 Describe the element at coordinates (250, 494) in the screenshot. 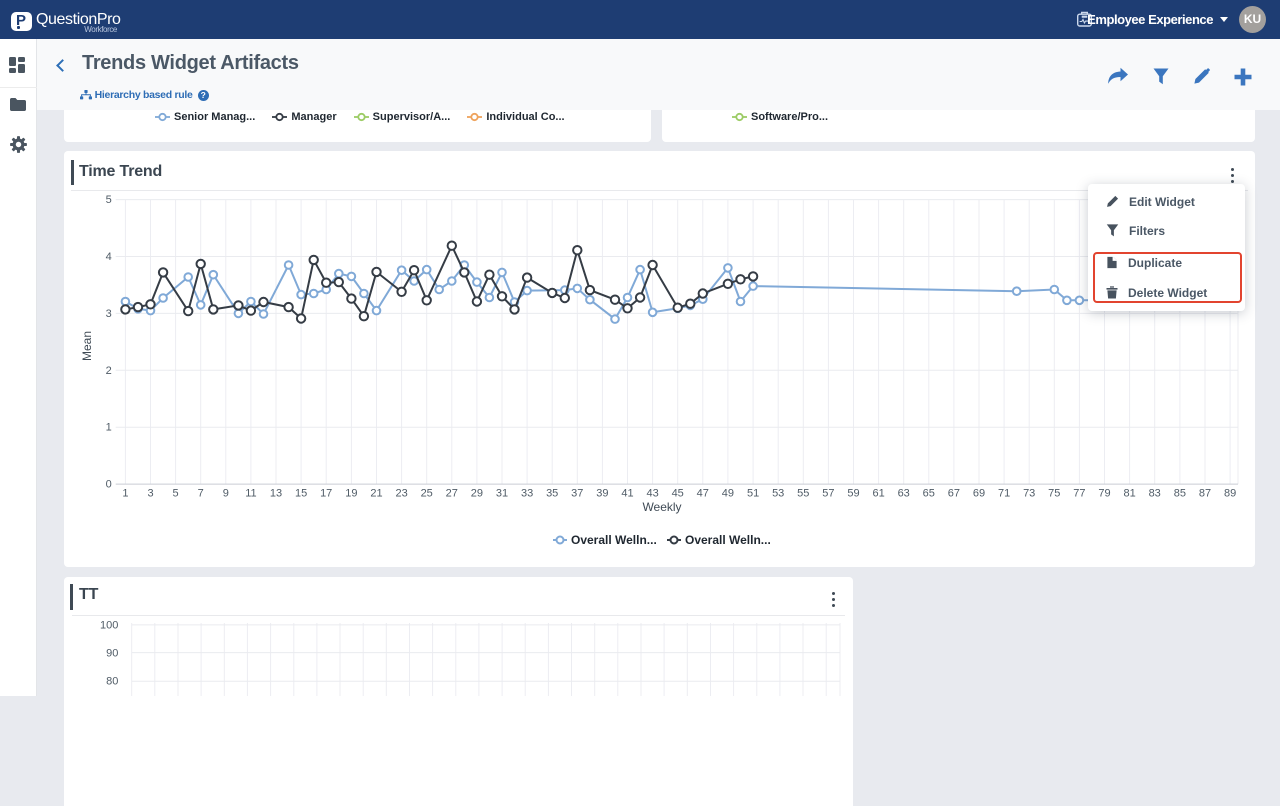

I see `svg-text: 11` at that location.